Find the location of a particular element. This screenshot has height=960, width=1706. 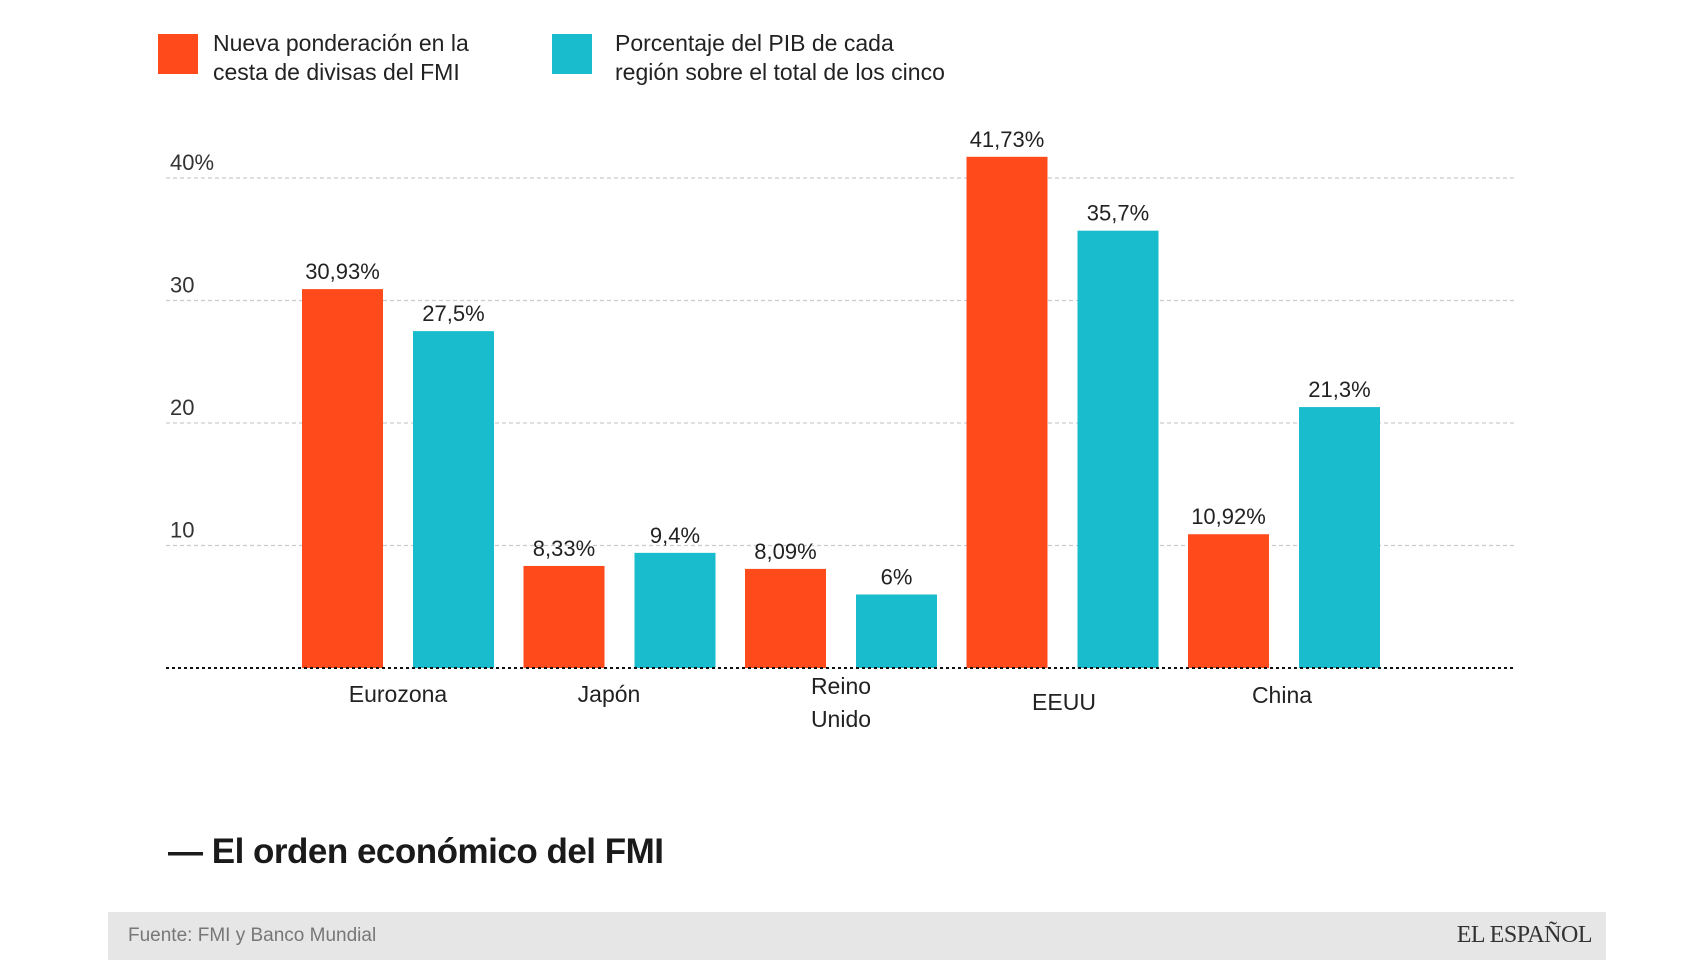

data-label: 35,7% is located at coordinates (1118, 213).